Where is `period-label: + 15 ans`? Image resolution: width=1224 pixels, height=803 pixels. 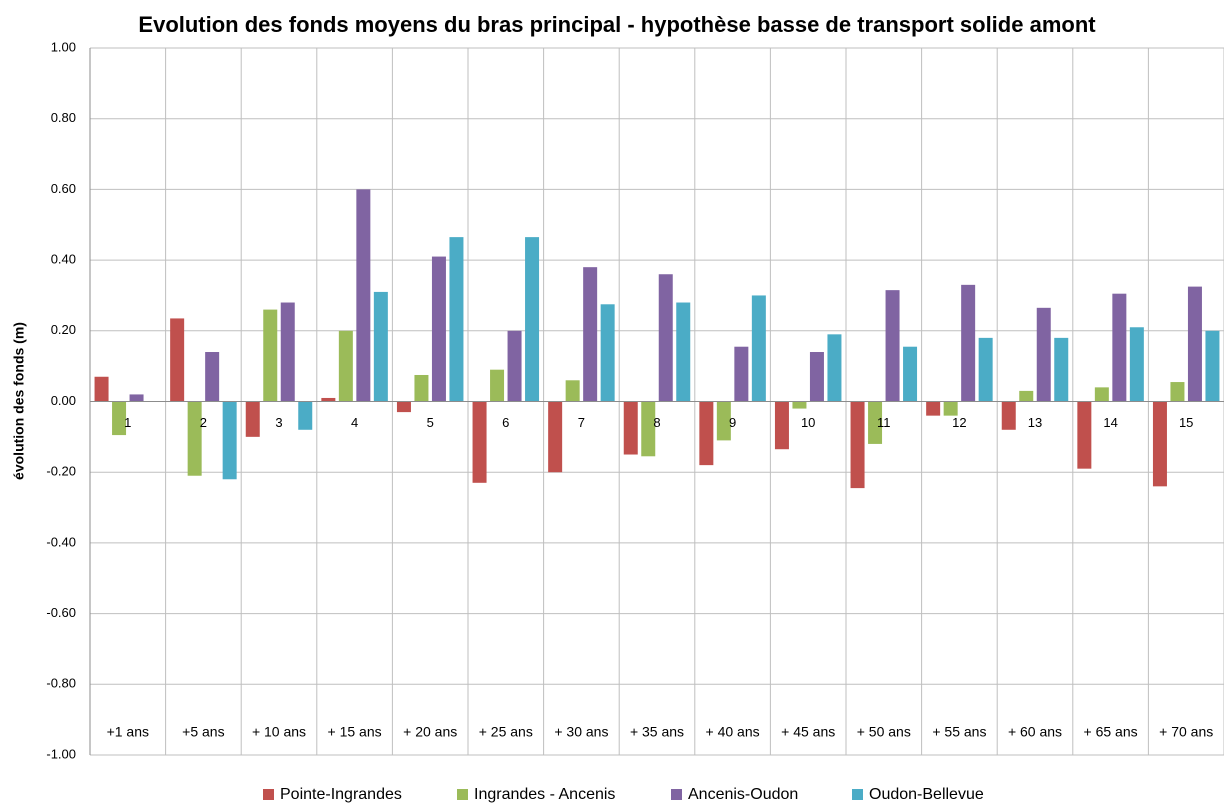 period-label: + 15 ans is located at coordinates (355, 732).